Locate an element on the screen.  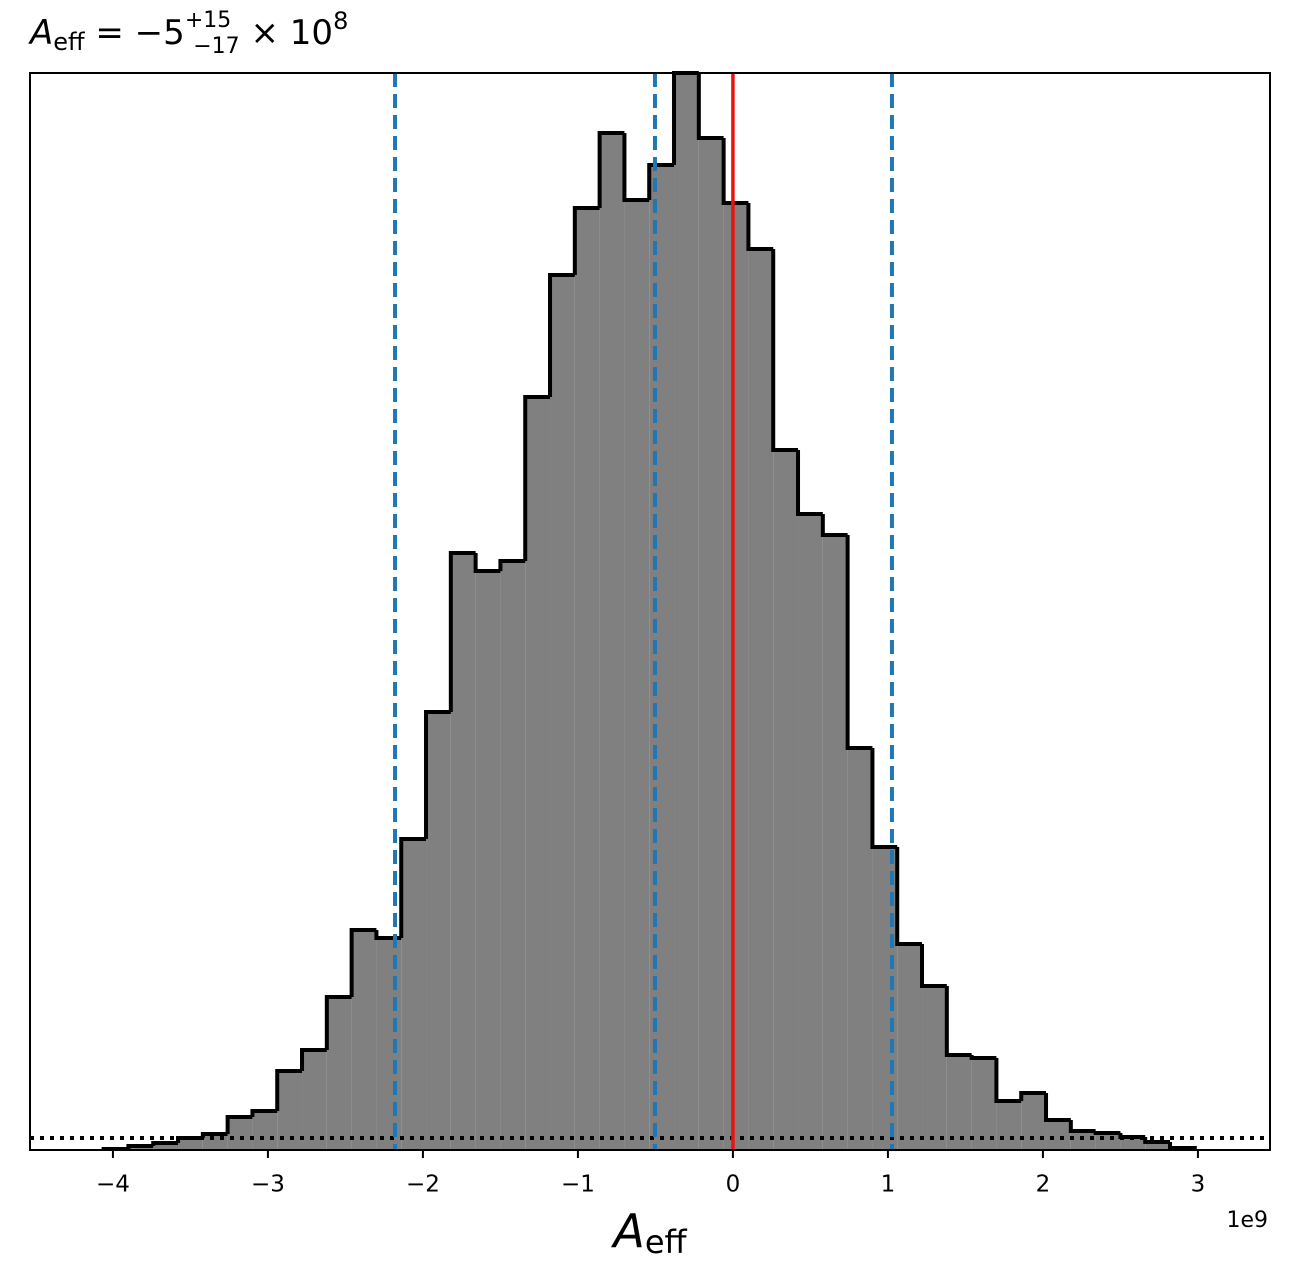
x-tick-label: −4 is located at coordinates (113, 1185).